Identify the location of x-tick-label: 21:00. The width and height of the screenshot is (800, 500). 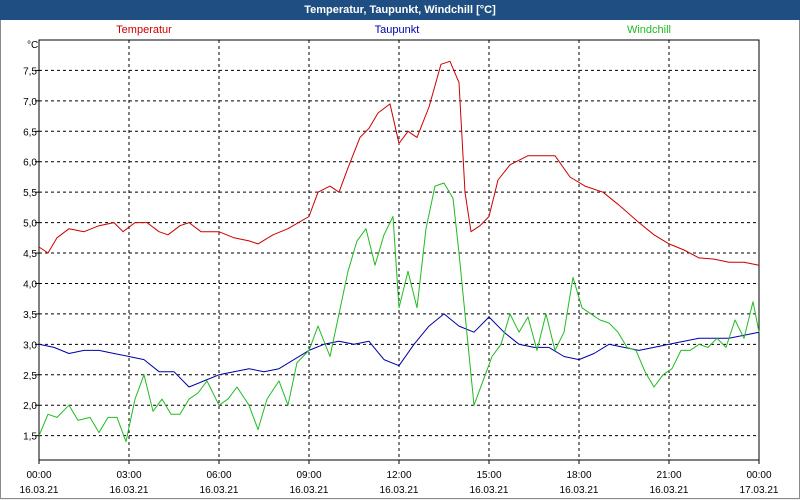
(668, 475).